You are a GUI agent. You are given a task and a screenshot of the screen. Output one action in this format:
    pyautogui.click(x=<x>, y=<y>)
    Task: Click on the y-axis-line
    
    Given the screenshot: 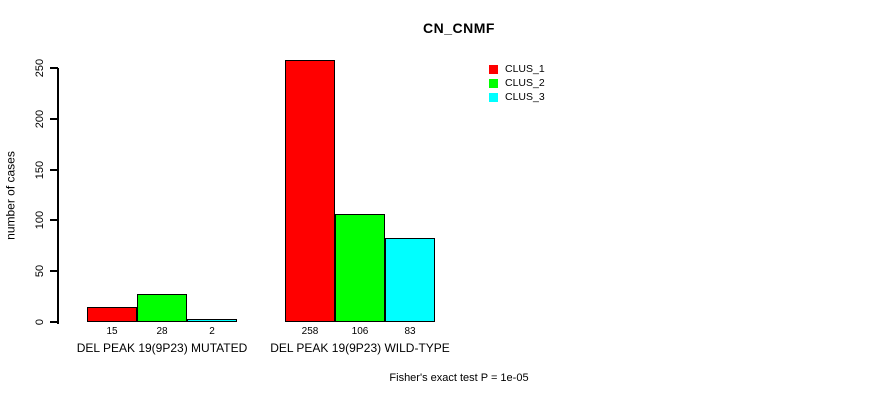 What is the action you would take?
    pyautogui.click(x=58, y=196)
    